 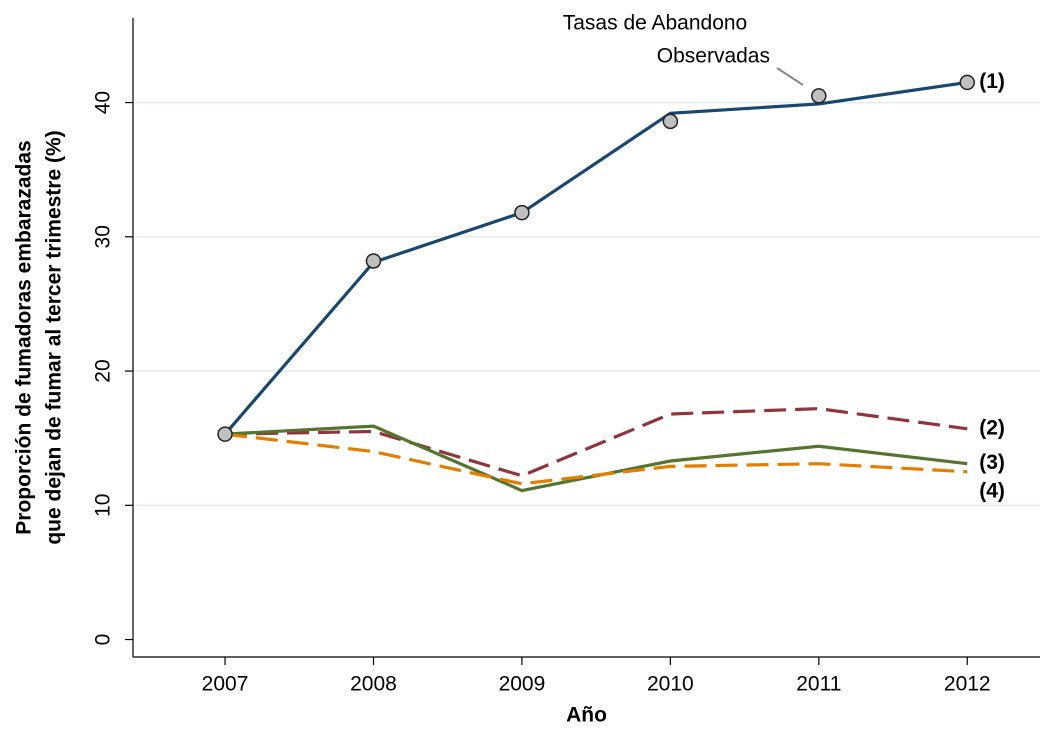 What do you see at coordinates (818, 684) in the screenshot?
I see `x-tick-label: 2011` at bounding box center [818, 684].